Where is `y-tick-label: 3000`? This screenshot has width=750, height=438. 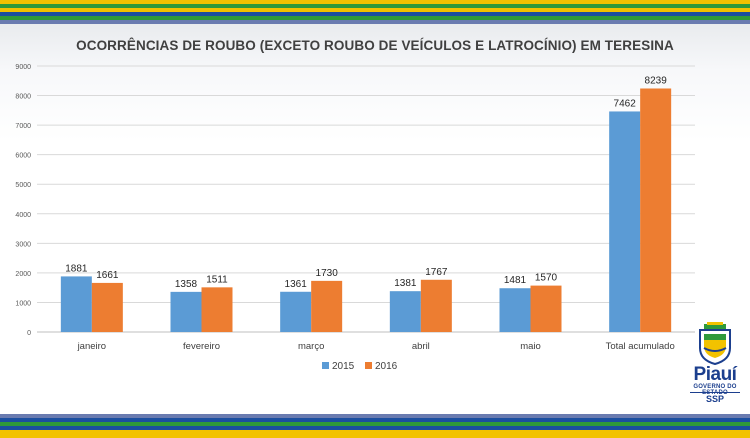
y-tick-label: 3000 is located at coordinates (23, 244).